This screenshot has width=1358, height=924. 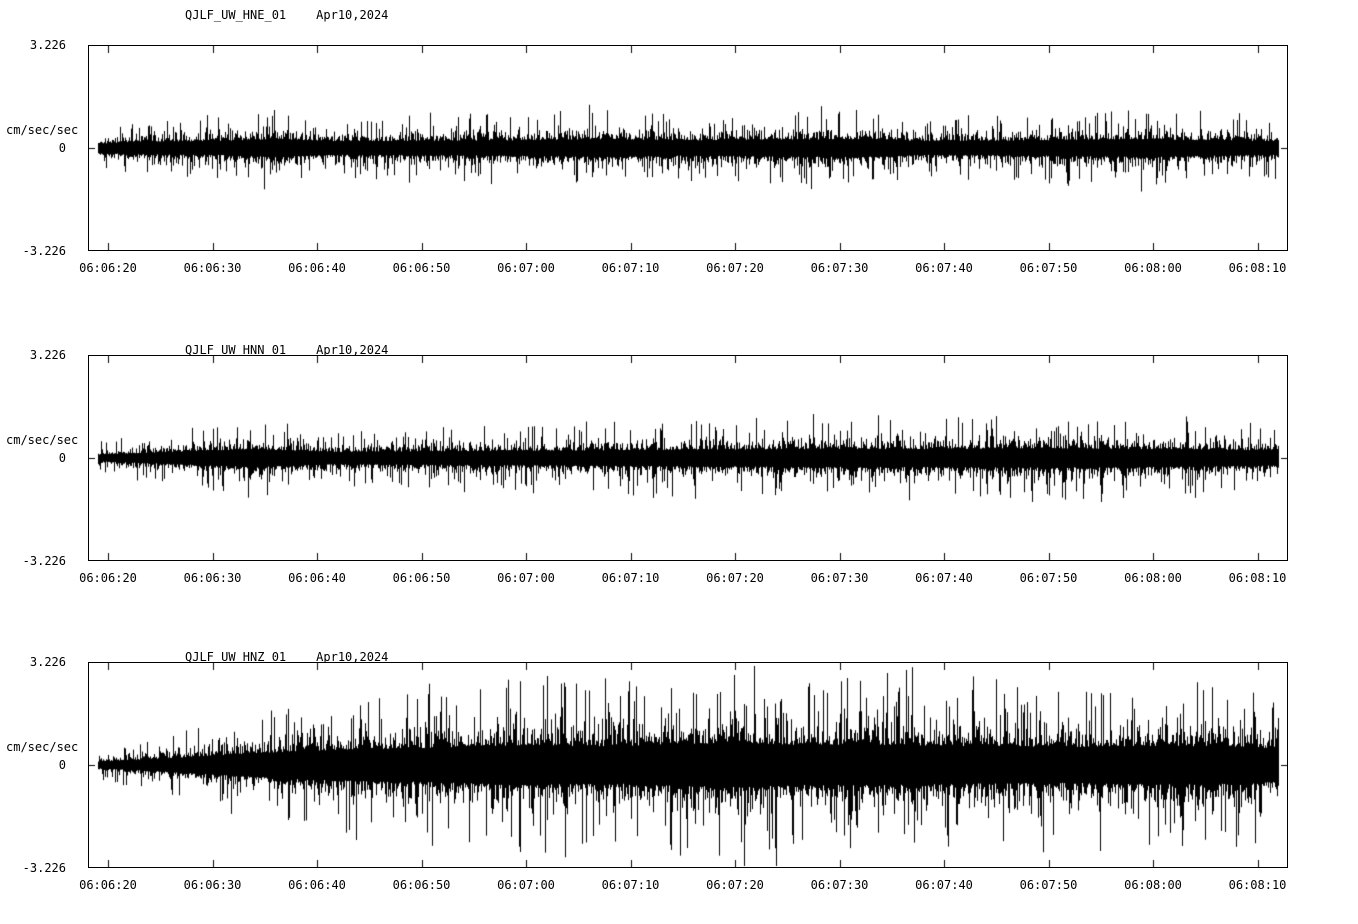 I want to click on panel-title: QJLF_UW_HNZ_01 Apr10,2024, so click(x=286, y=657).